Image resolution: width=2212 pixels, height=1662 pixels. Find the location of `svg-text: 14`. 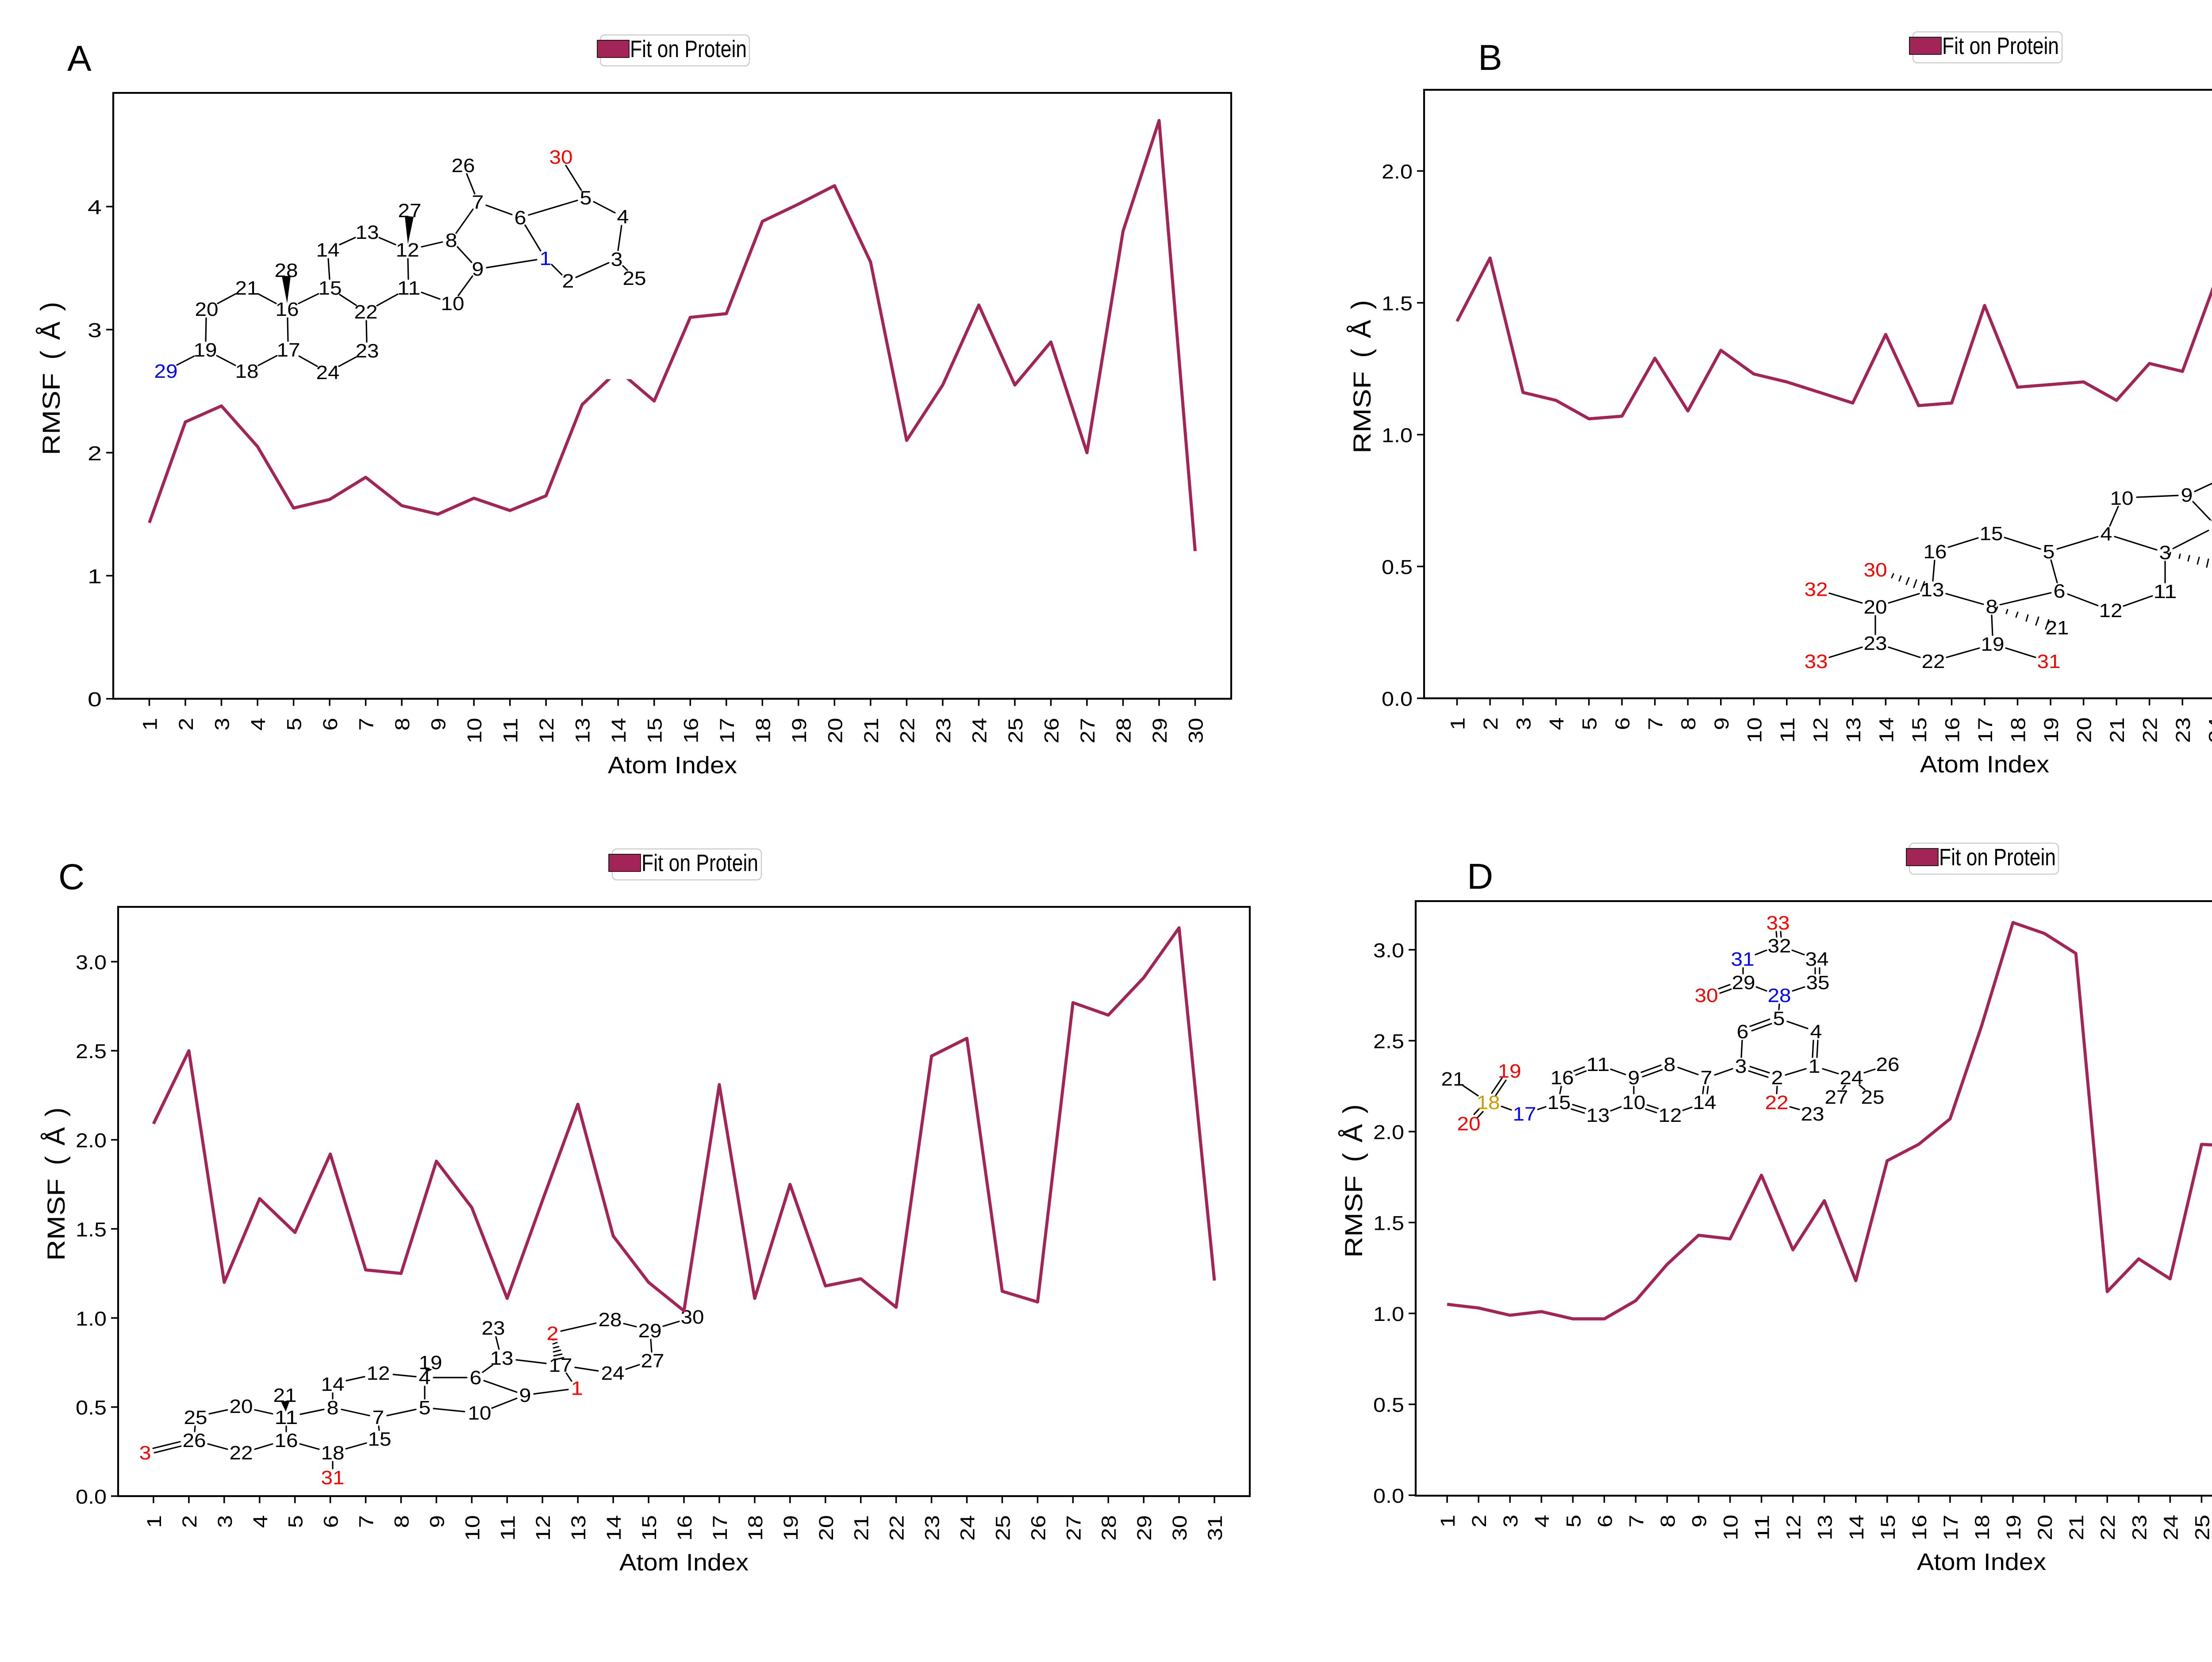

svg-text: 14 is located at coordinates (1705, 1102).